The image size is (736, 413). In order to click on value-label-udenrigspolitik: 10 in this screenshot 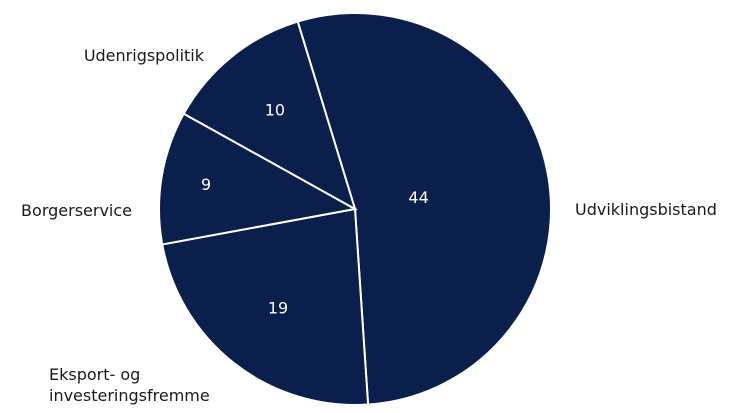, I will do `click(275, 109)`.